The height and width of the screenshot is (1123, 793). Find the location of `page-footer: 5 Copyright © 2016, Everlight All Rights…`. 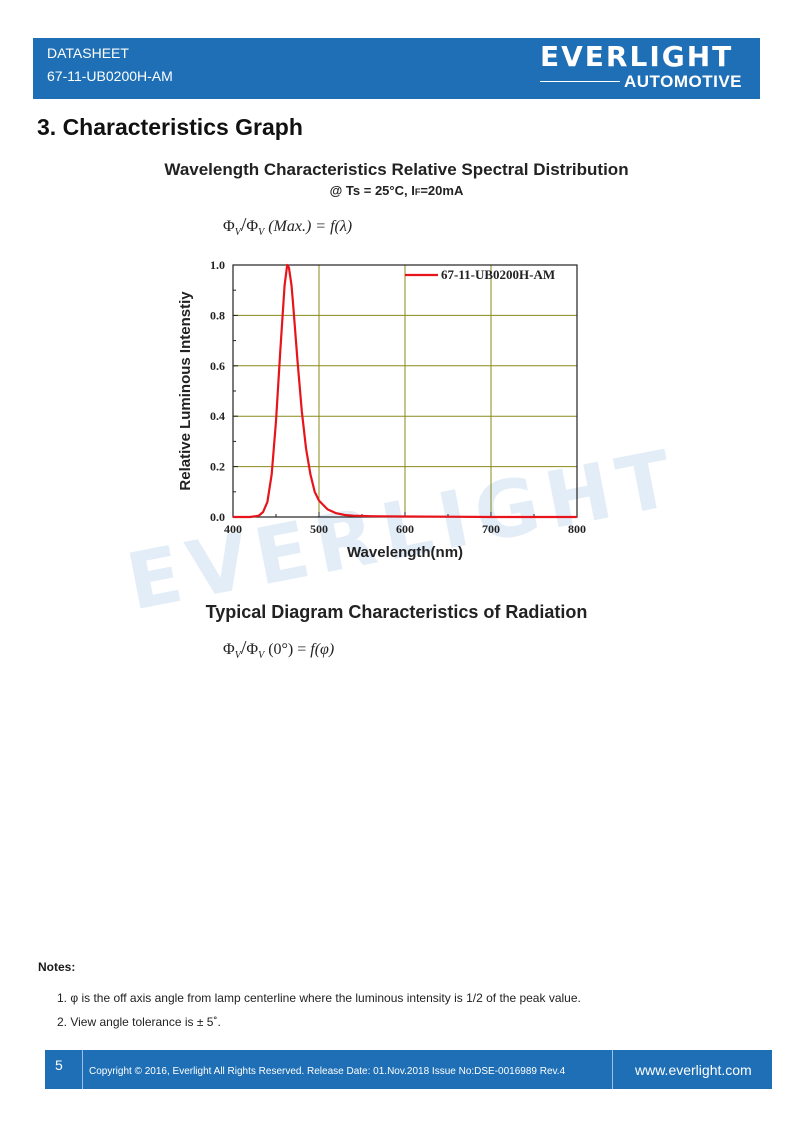

page-footer: 5 Copyright © 2016, Everlight All Rights… is located at coordinates (408, 1069).